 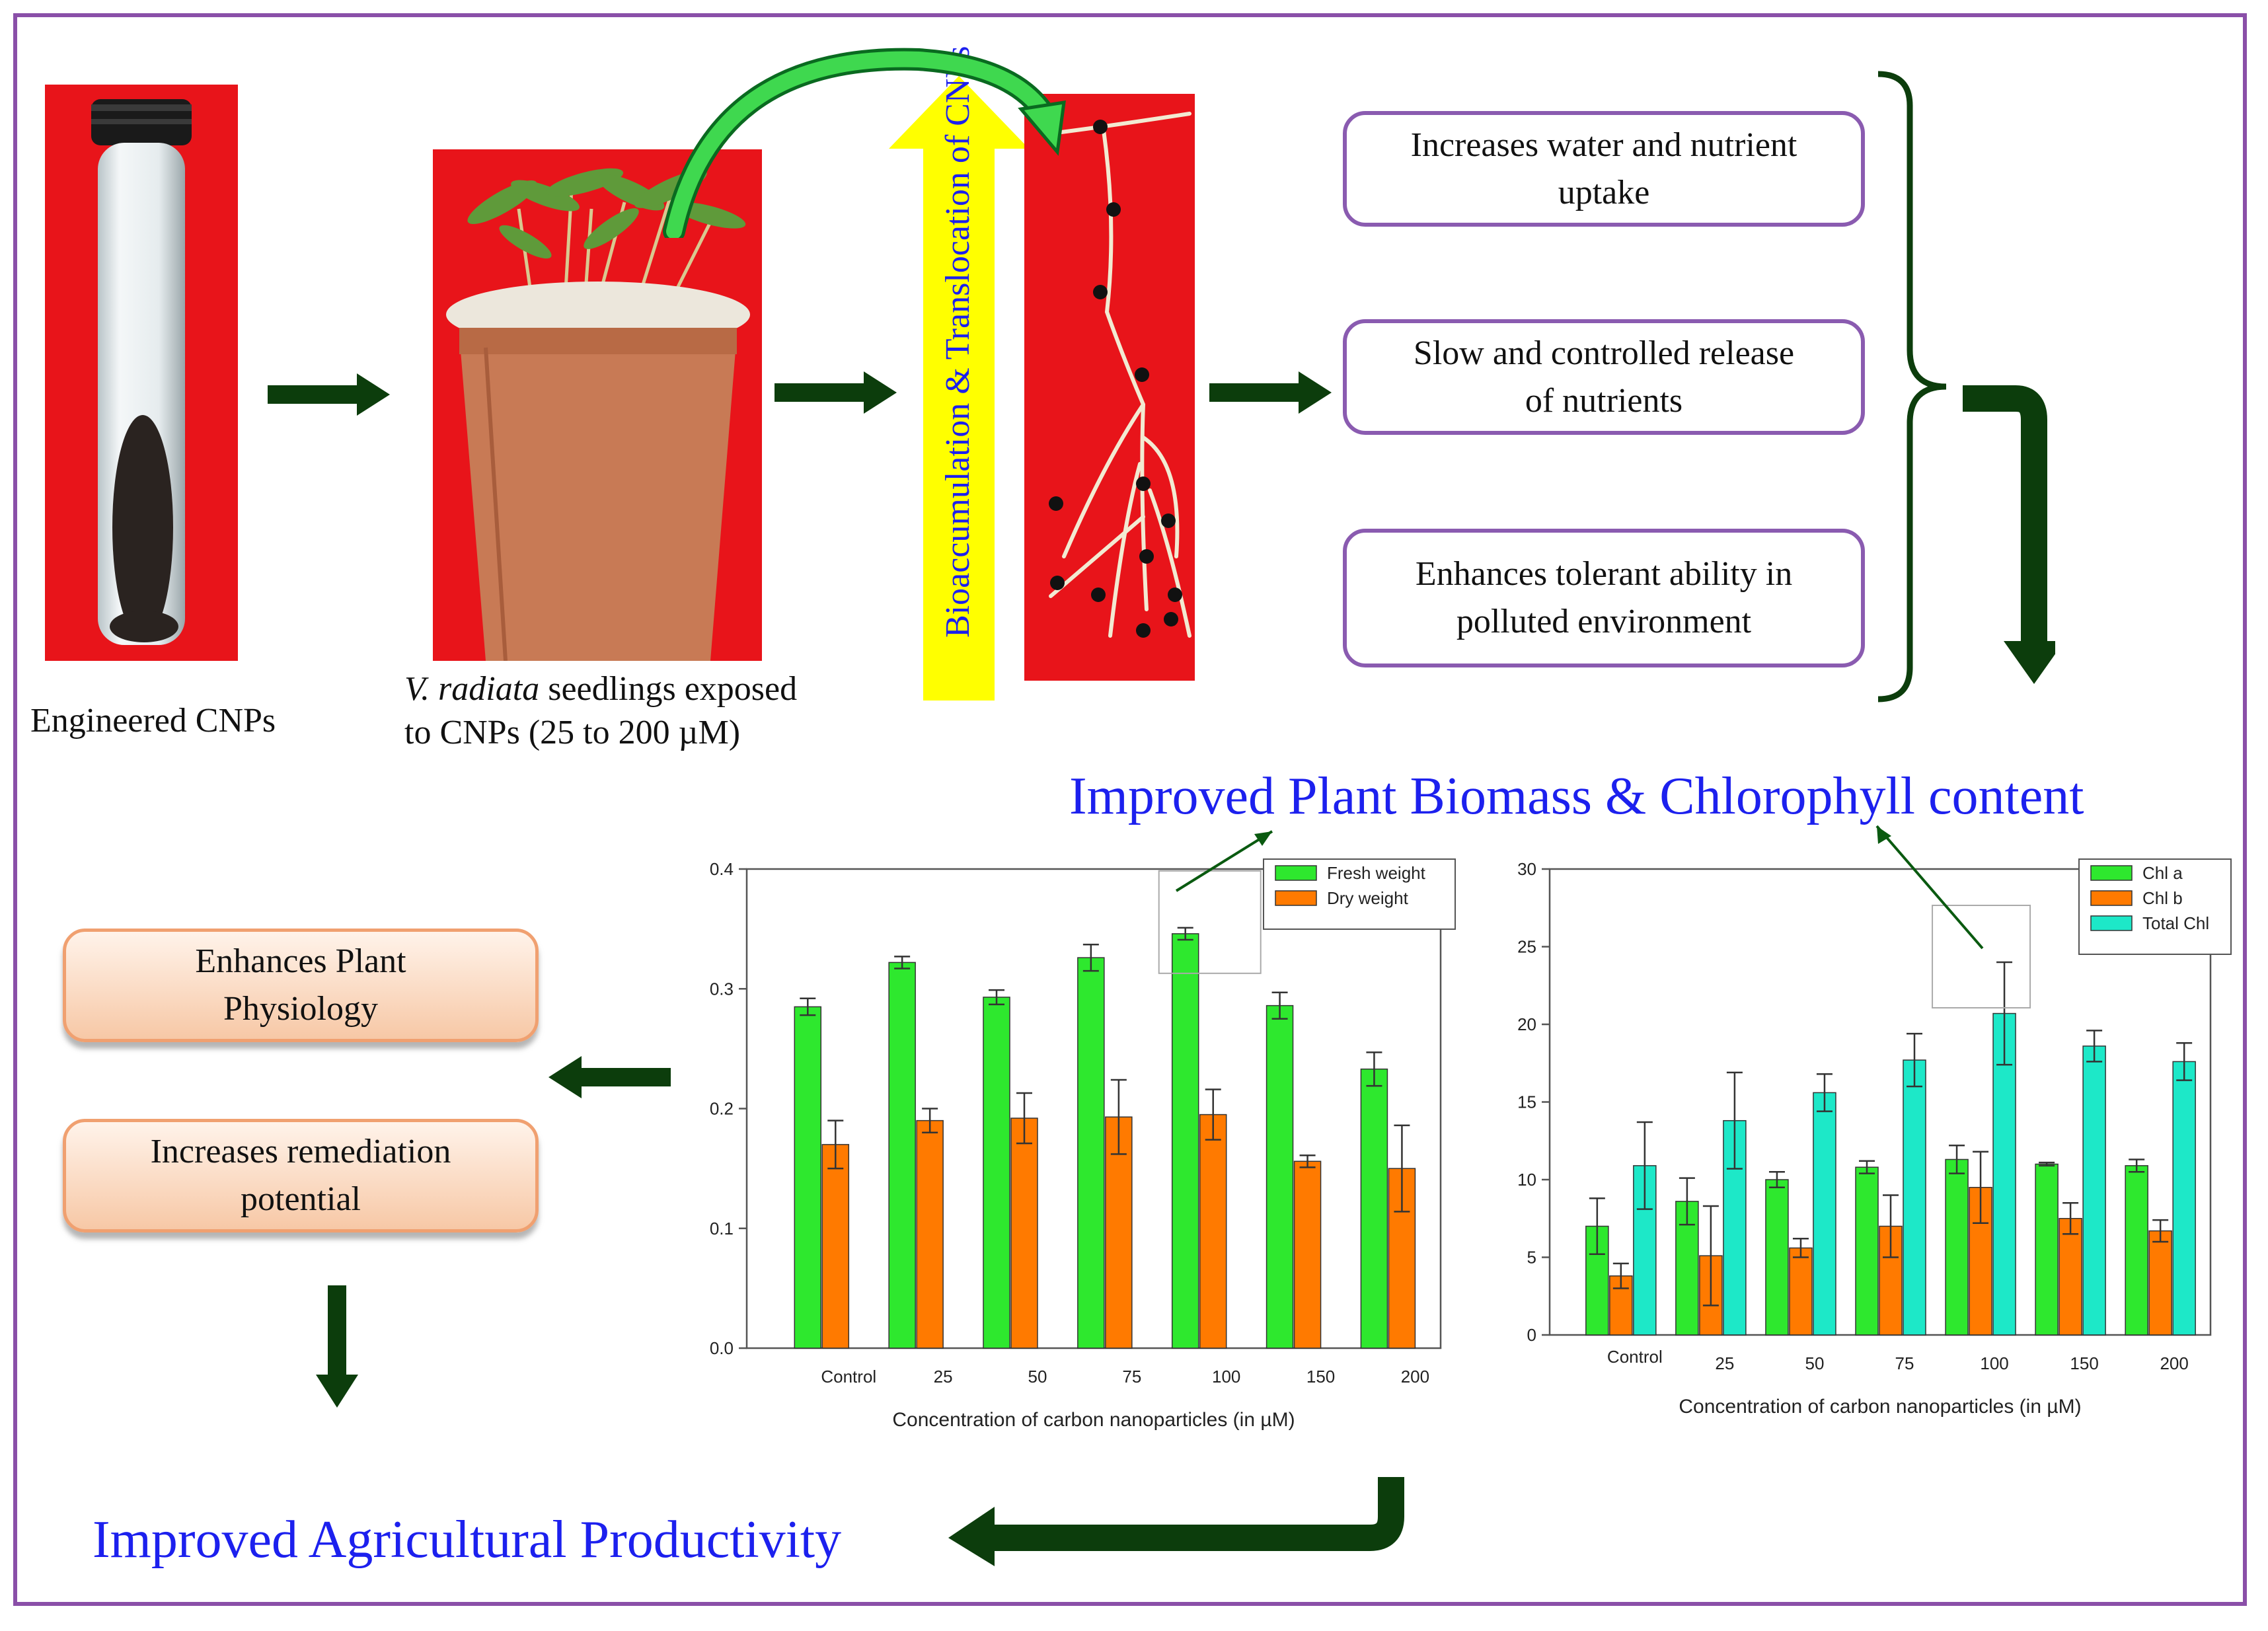 I want to click on y-tick-label: 0.3, so click(x=722, y=989).